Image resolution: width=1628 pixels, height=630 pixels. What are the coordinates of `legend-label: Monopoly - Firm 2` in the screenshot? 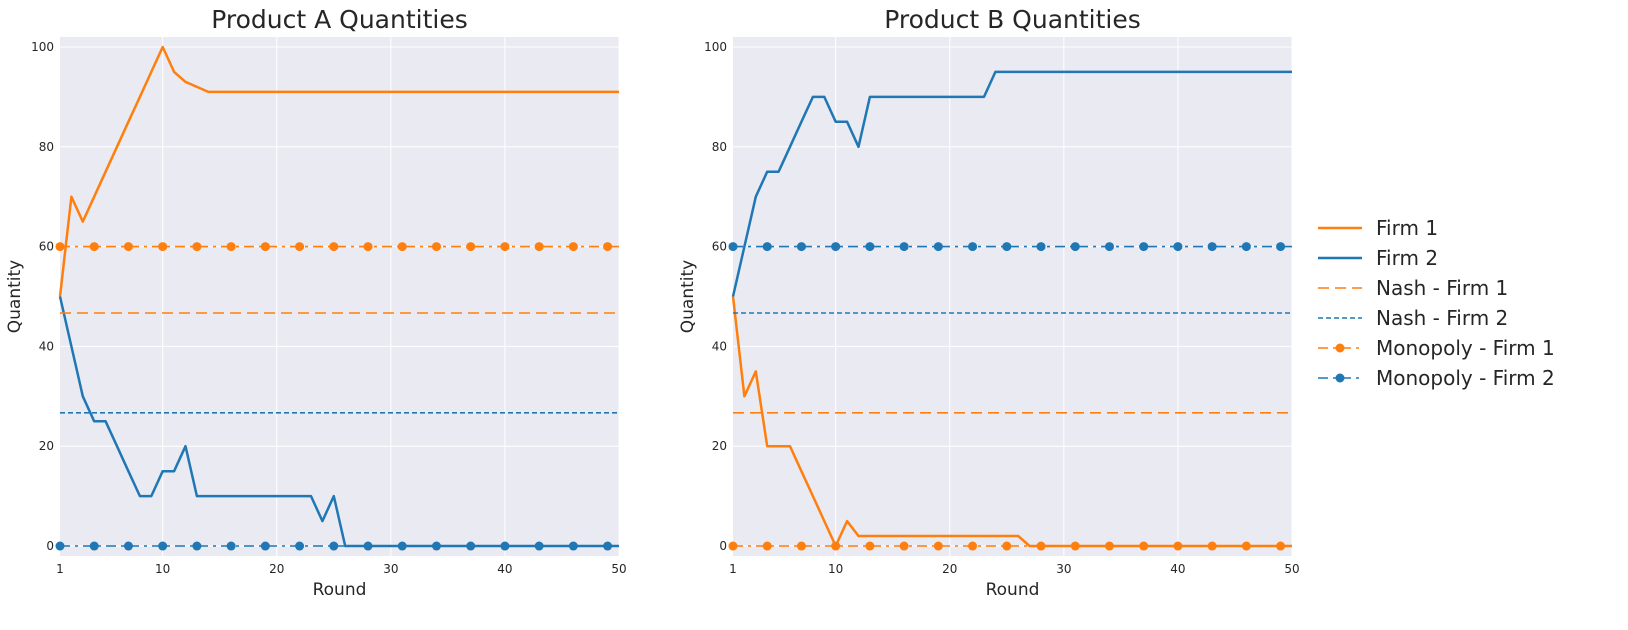 It's located at (1465, 378).